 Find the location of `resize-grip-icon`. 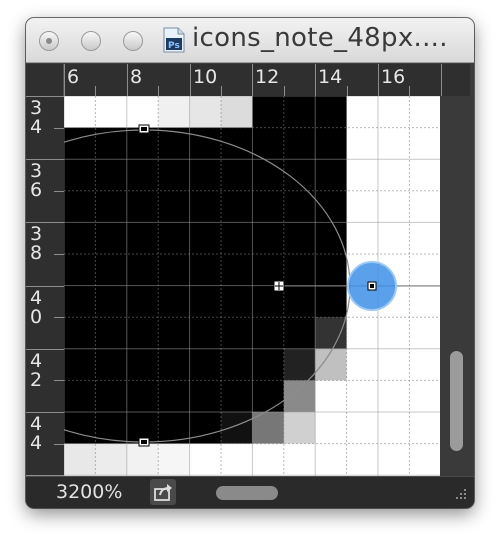

resize-grip-icon is located at coordinates (459, 494).